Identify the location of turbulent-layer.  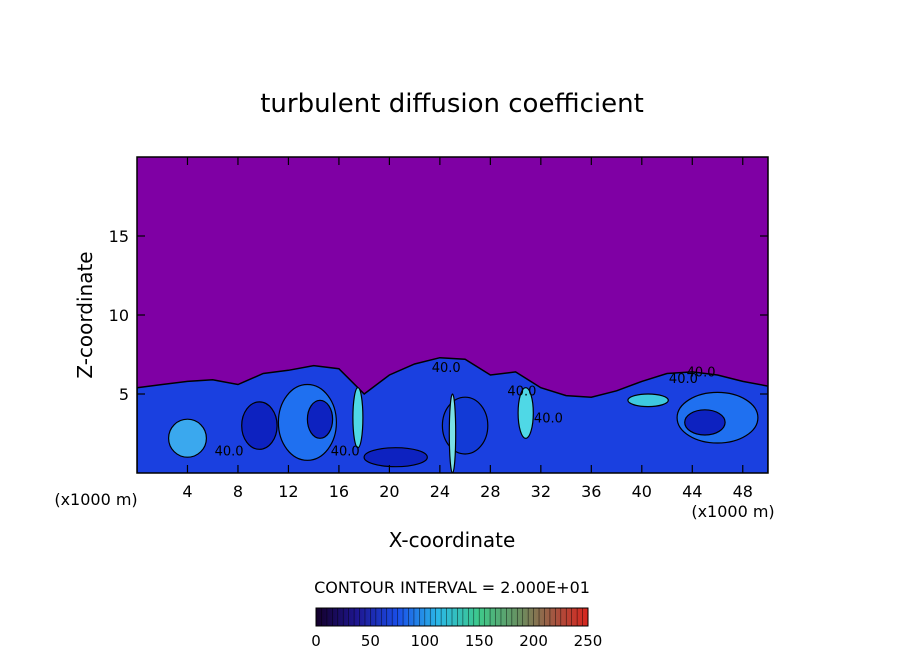
(452, 414).